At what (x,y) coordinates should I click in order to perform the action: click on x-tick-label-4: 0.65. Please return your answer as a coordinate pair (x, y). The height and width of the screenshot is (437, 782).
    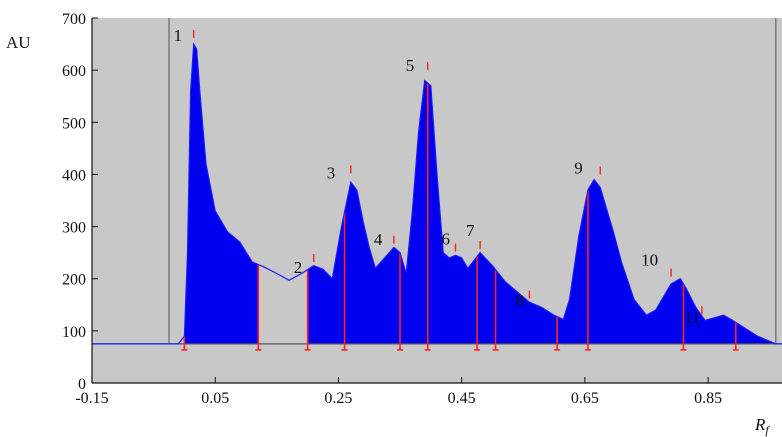
    Looking at the image, I should click on (585, 398).